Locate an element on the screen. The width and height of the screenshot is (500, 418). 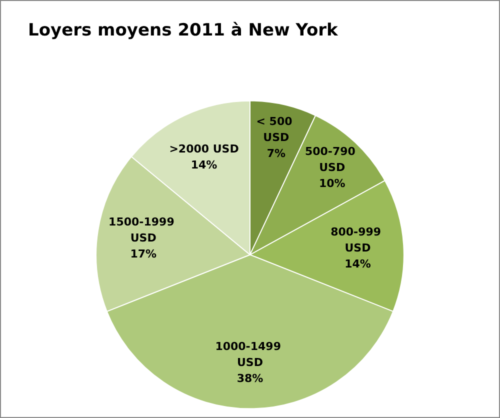
slice-label: 500-790 USD is located at coordinates (332, 159).